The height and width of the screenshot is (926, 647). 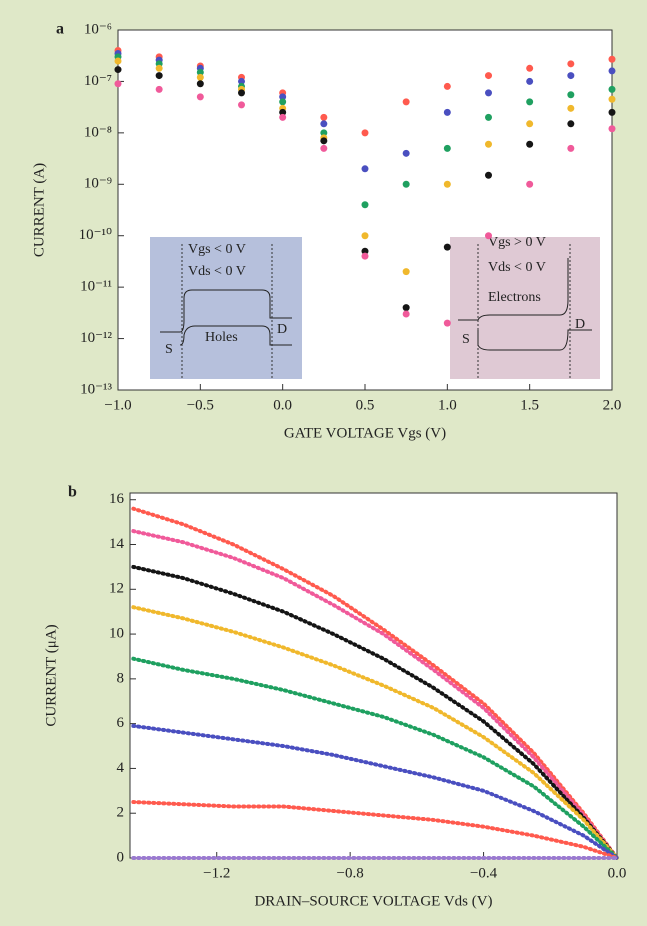 I want to click on x-axis-label: GATE VOLTAGE Vgs (V), so click(x=365, y=433).